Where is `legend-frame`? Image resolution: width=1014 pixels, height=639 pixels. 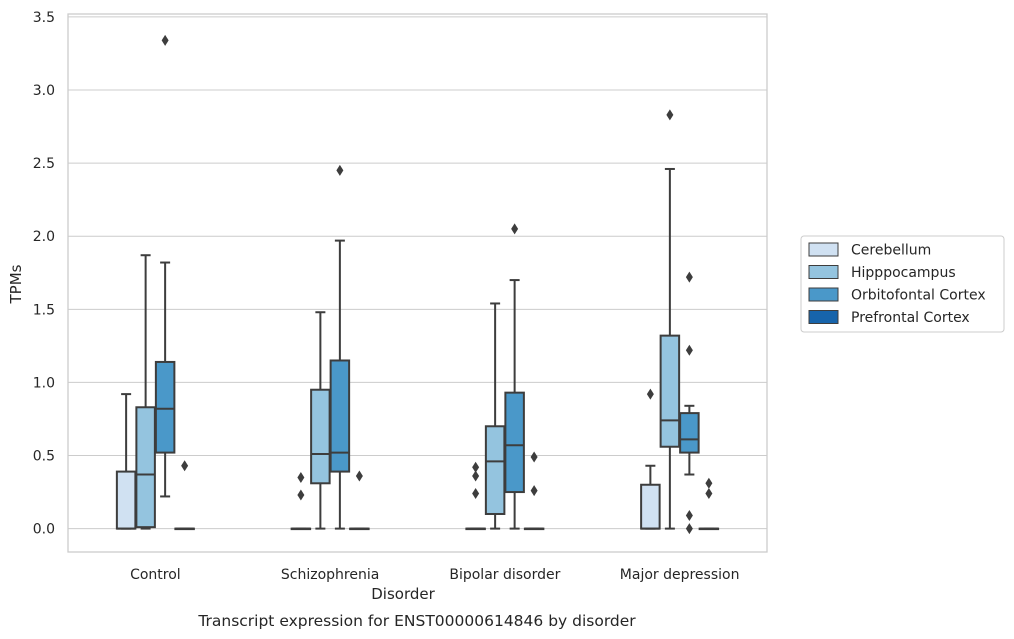
legend-frame is located at coordinates (902, 284).